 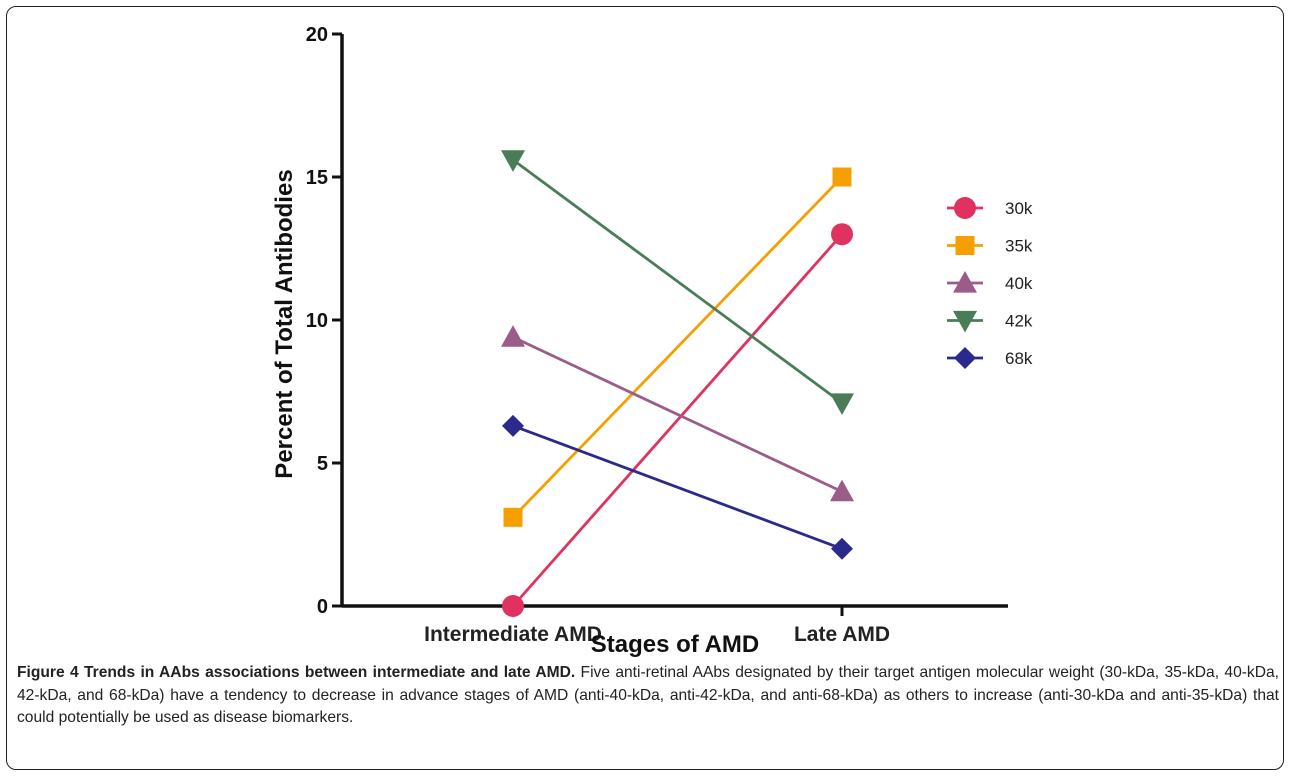 What do you see at coordinates (1019, 246) in the screenshot?
I see `legend-label-35k: 35k` at bounding box center [1019, 246].